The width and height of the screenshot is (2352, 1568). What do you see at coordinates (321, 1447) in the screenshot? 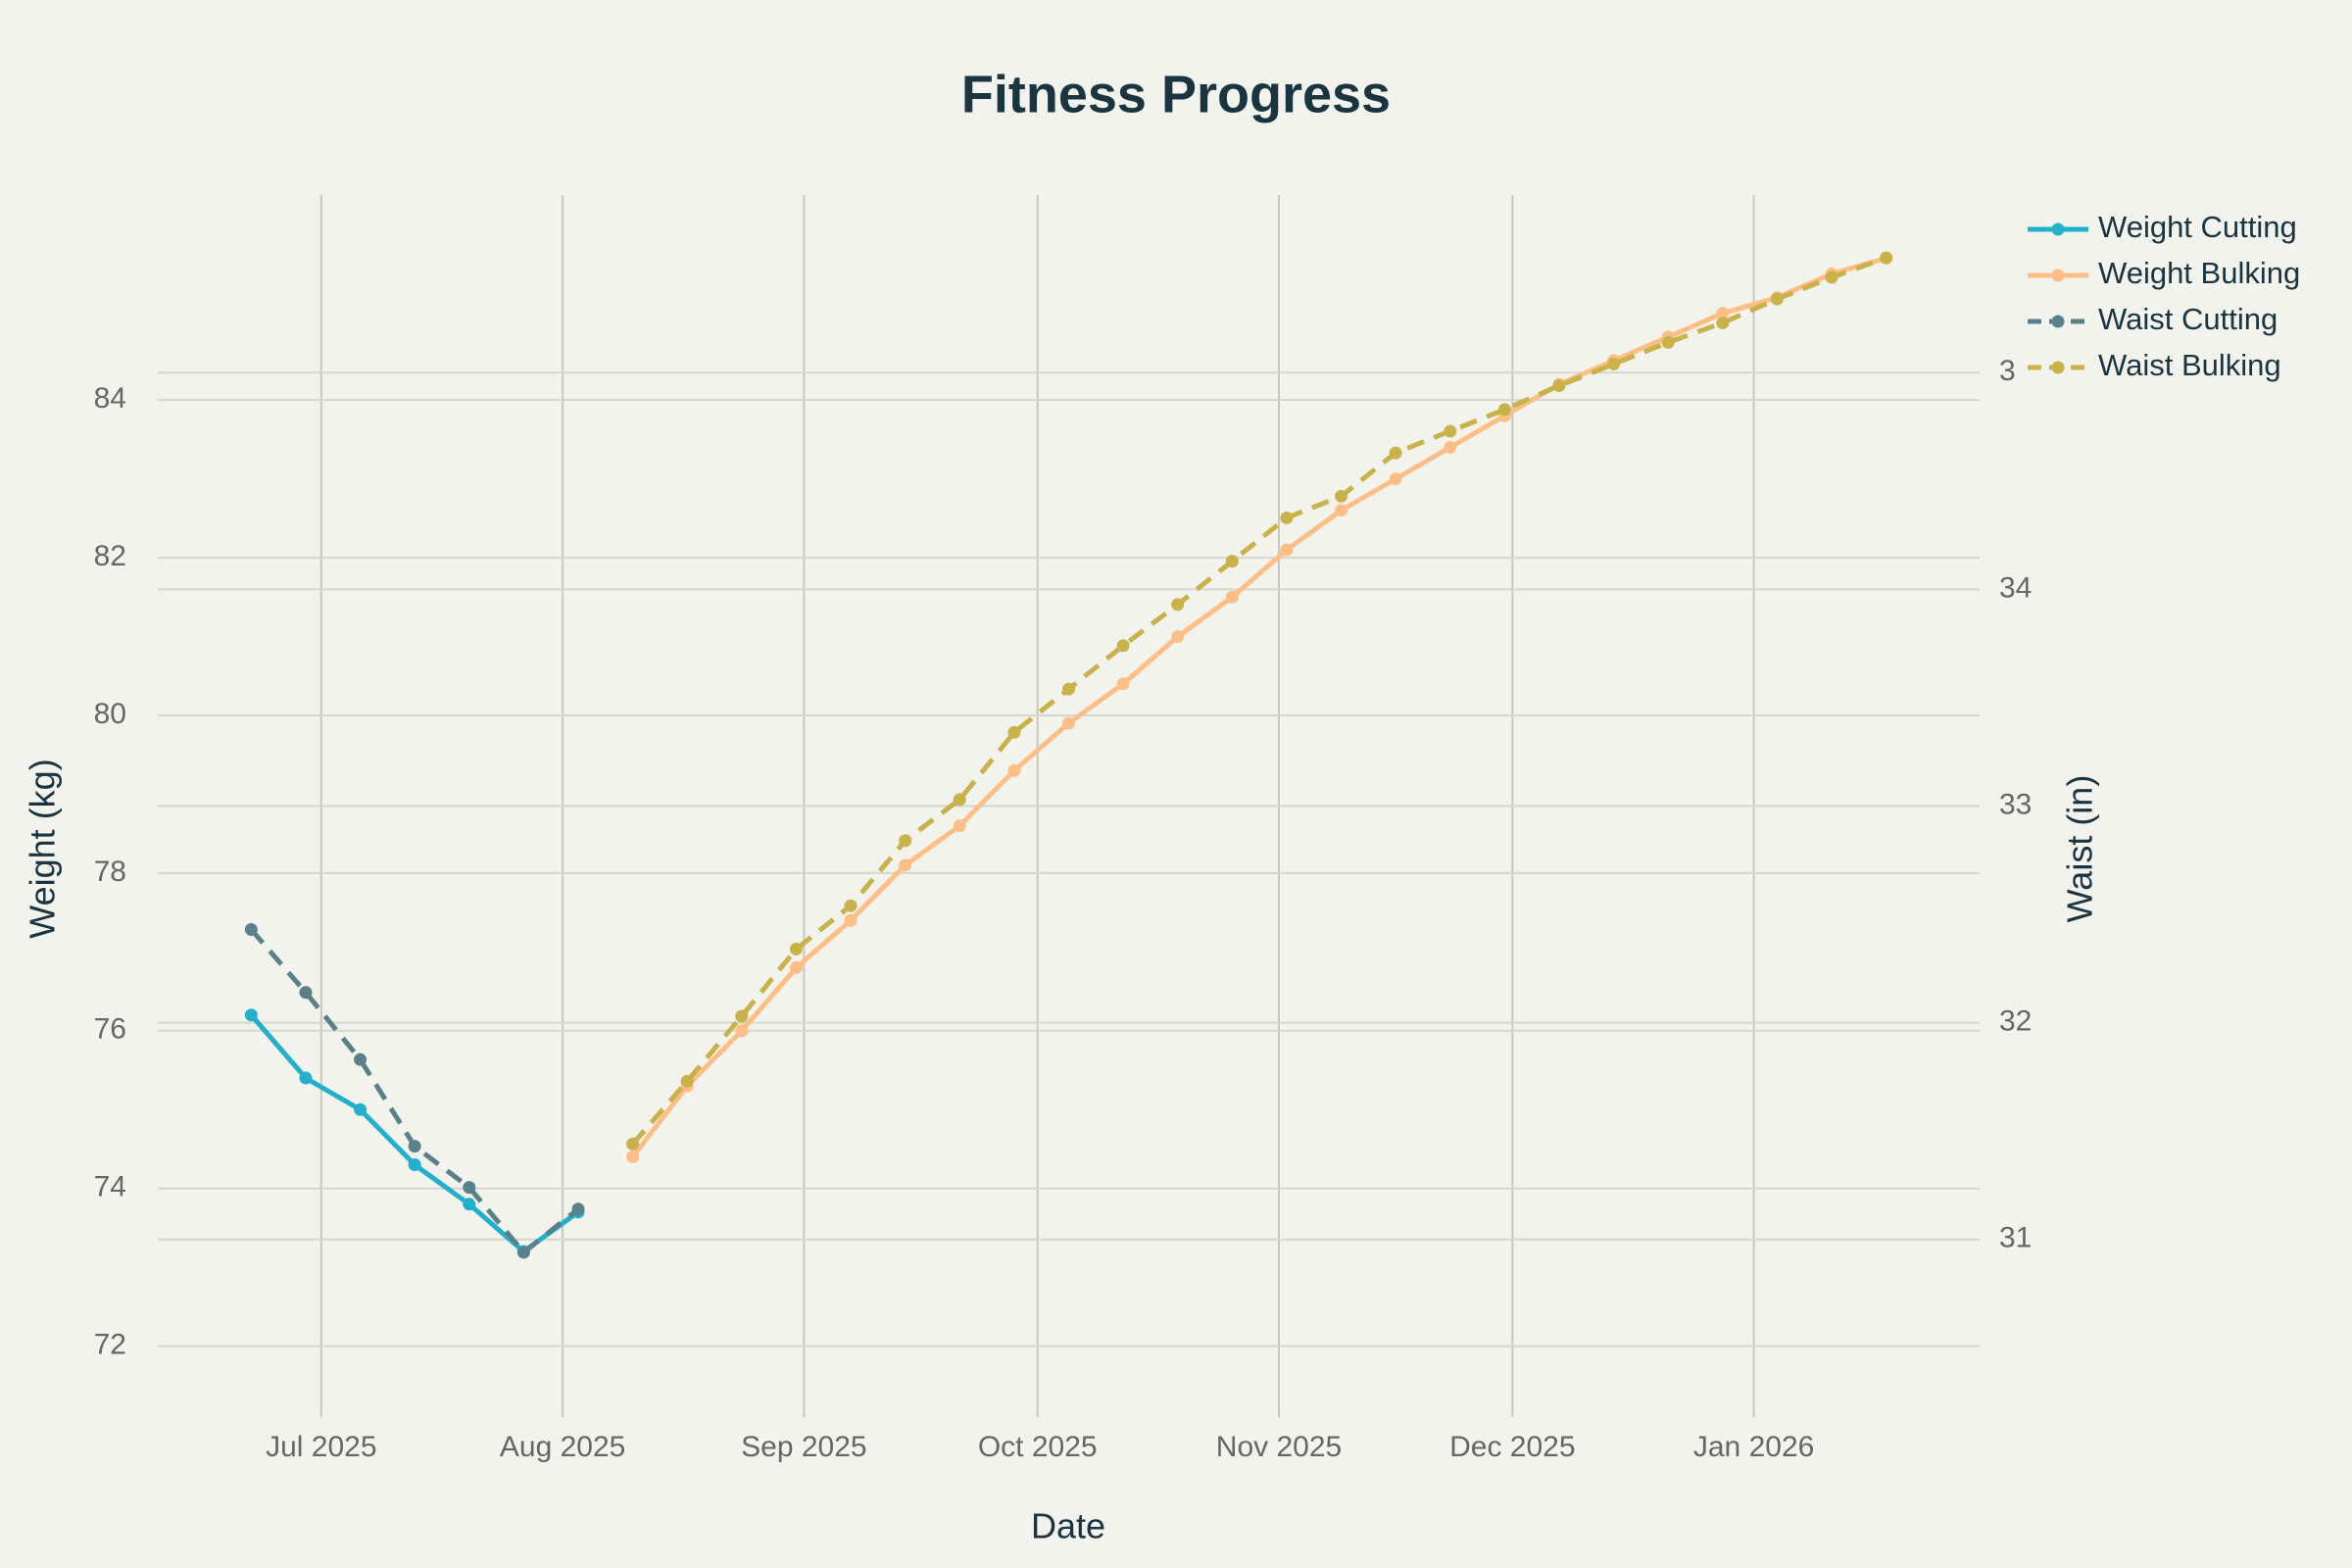
I see `x-tick-label: Jul 2025` at bounding box center [321, 1447].